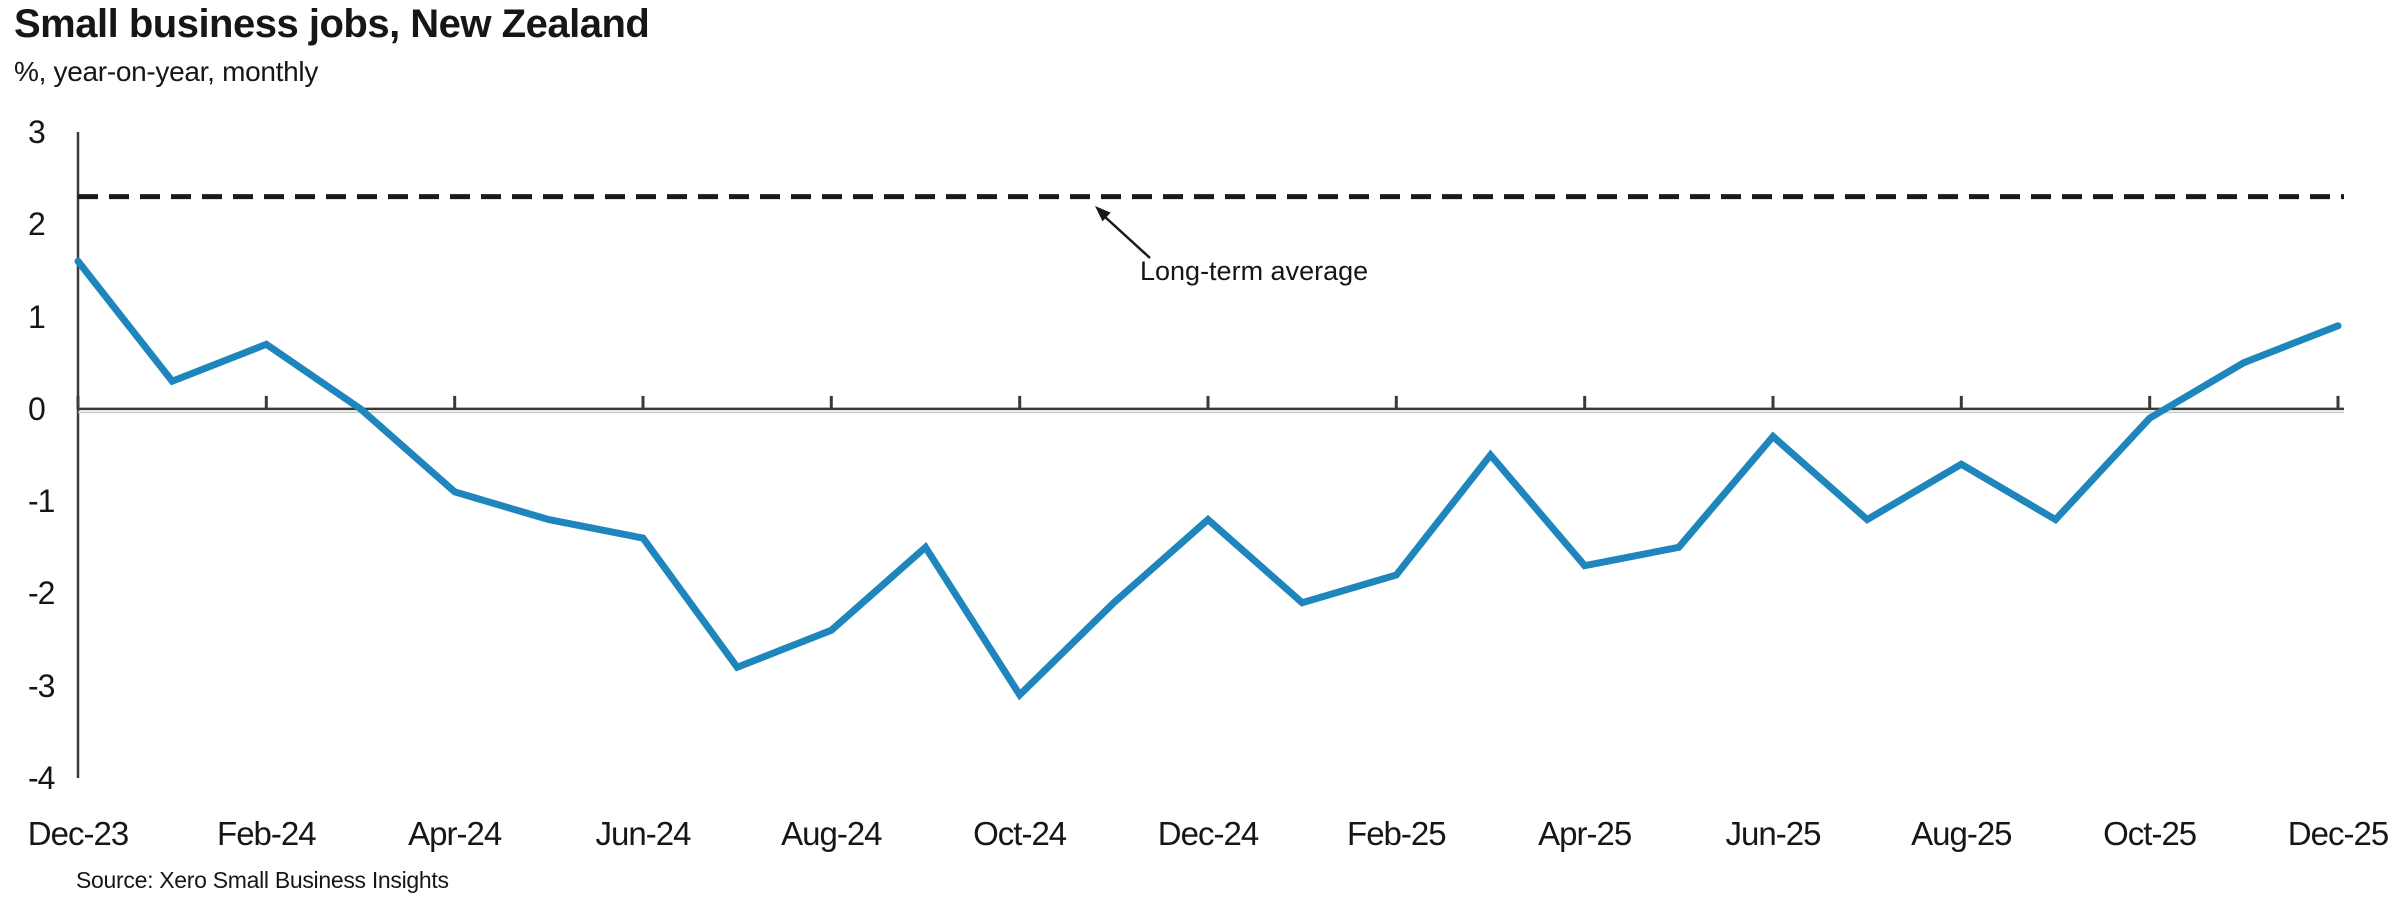  Describe the element at coordinates (78, 833) in the screenshot. I see `x-tick-label: Dec-23` at that location.